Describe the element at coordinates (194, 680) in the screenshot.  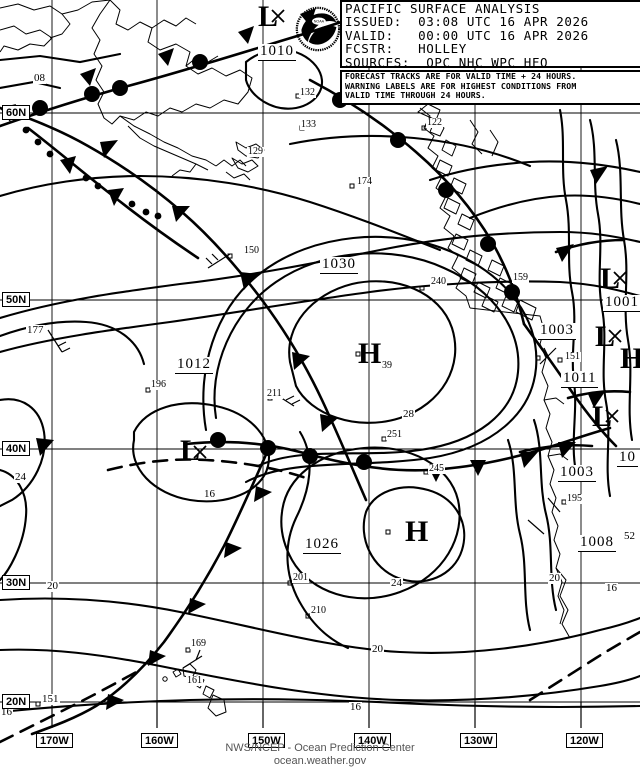
I see `station-number: 161` at that location.